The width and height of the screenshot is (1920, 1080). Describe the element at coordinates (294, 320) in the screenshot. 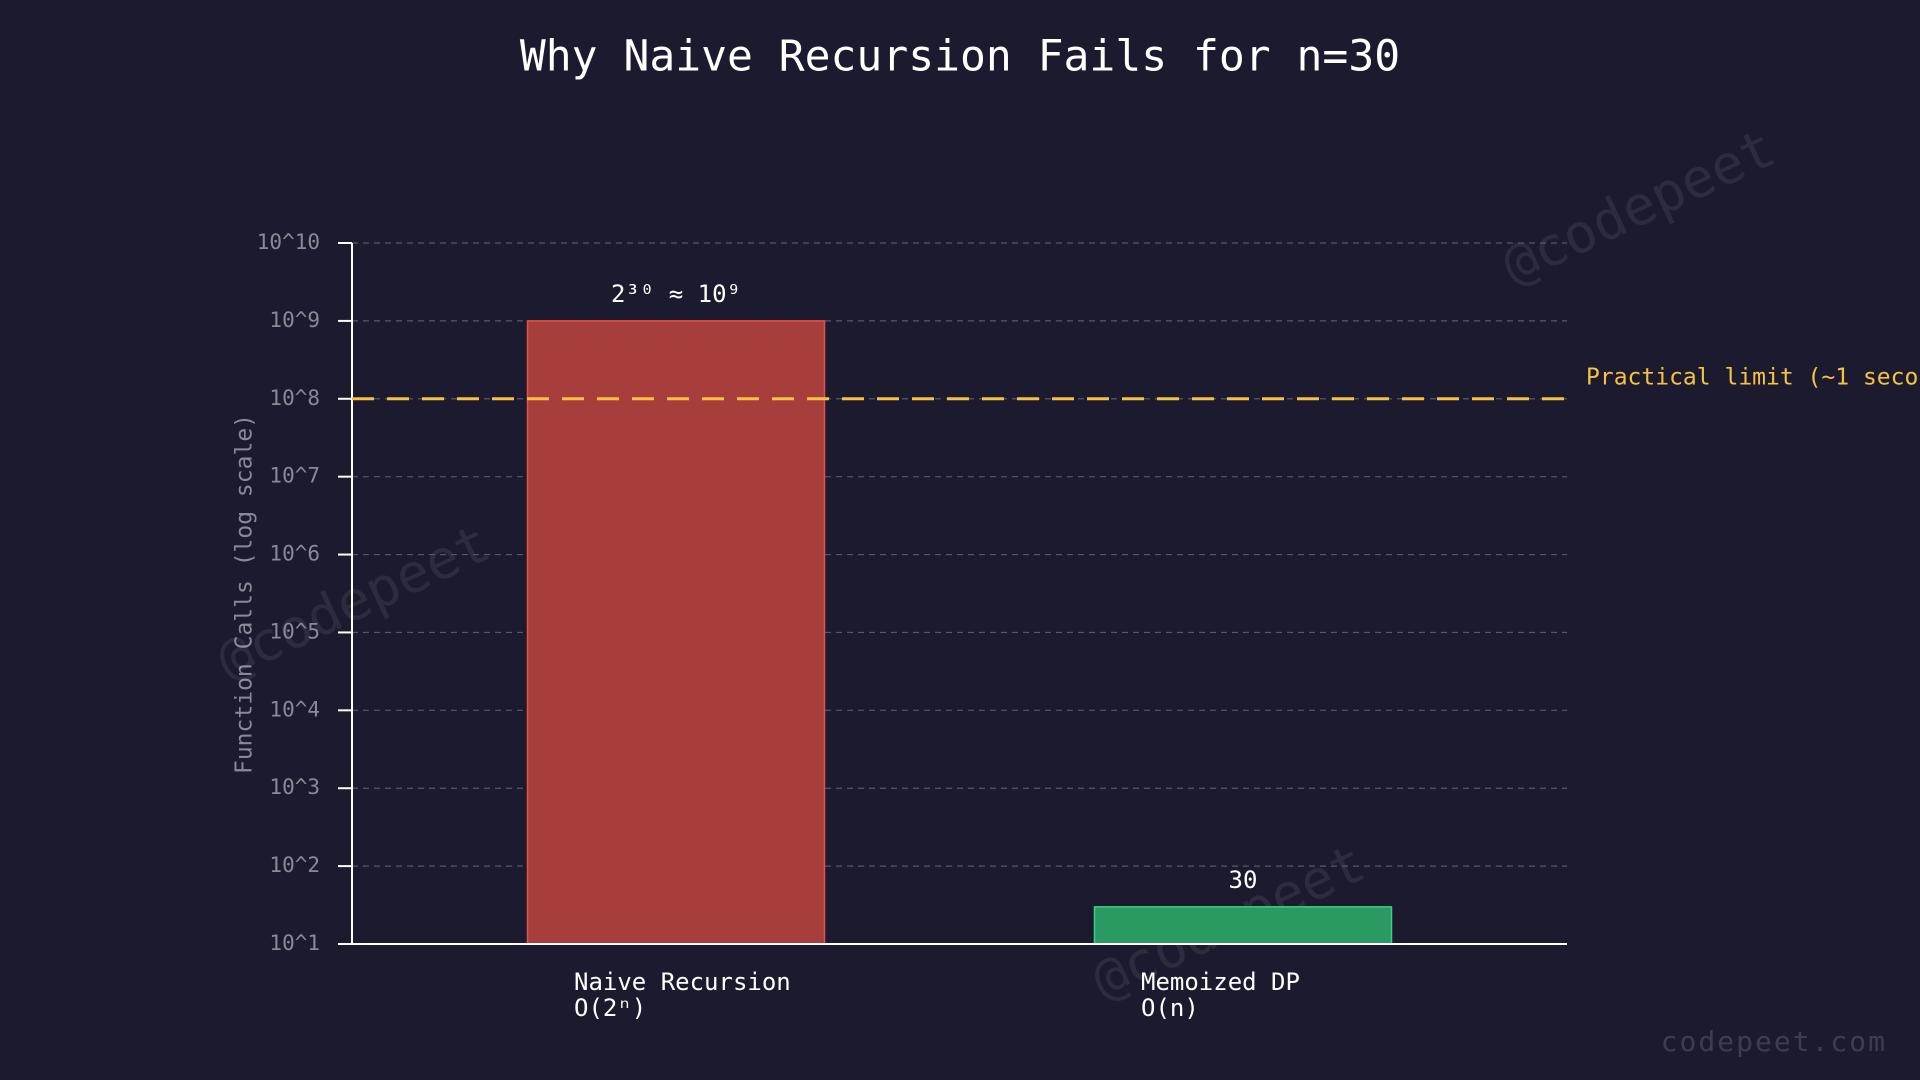

I see `y-tick-label: 10^9` at that location.